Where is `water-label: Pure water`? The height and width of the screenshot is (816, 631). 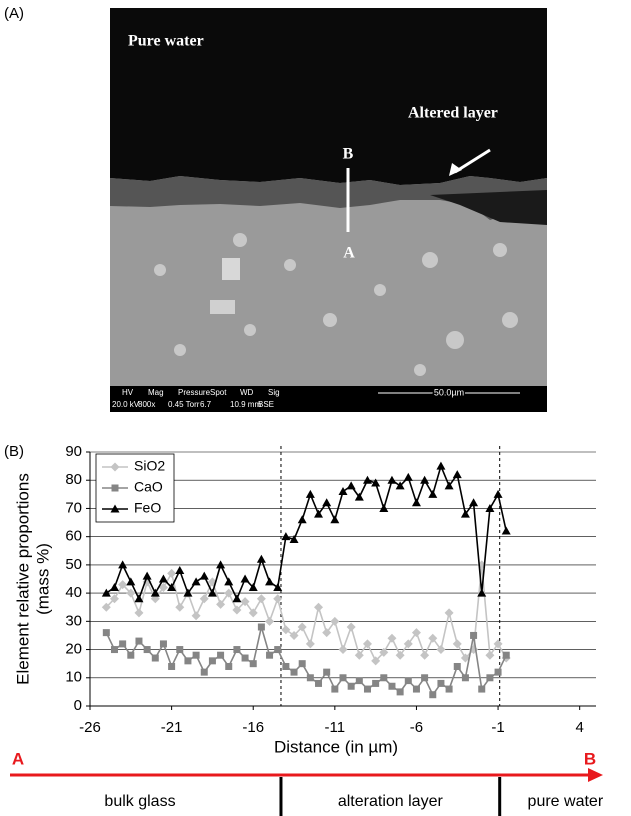 water-label: Pure water is located at coordinates (166, 41).